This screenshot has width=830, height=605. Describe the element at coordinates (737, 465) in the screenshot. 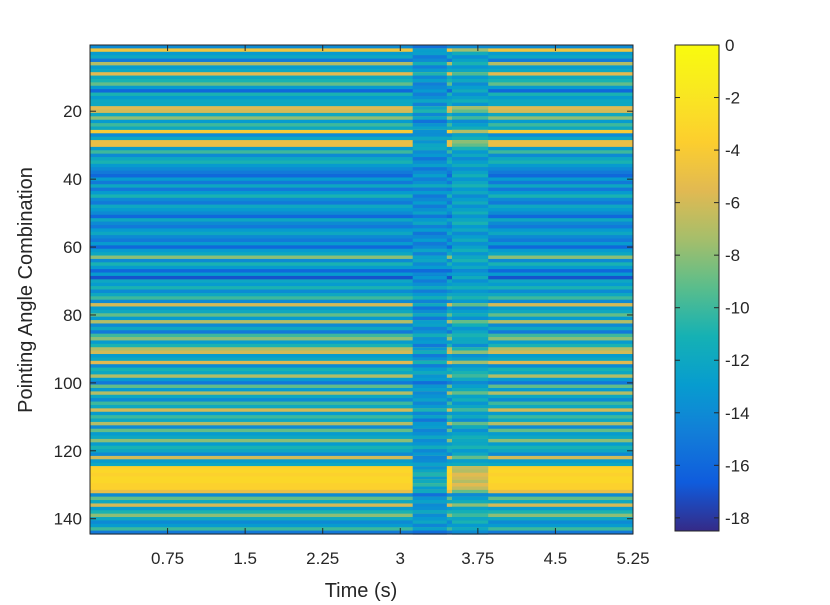

I see `colorbar-tick-label: -16` at that location.